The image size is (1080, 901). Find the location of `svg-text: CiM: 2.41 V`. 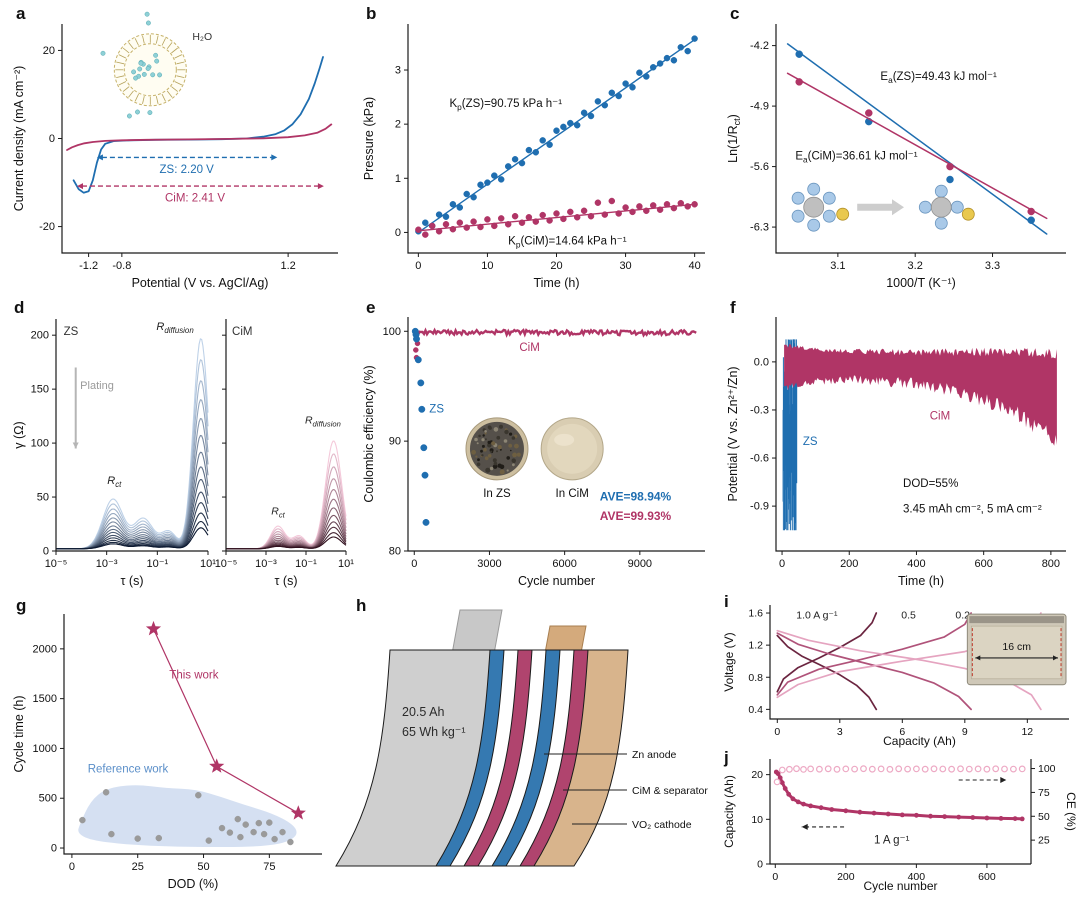

svg-text: CiM: 2.41 V is located at coordinates (195, 198).